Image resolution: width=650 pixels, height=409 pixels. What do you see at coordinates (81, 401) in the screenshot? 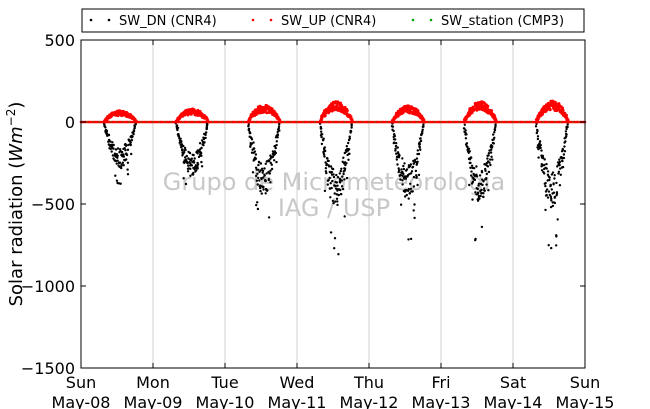
I see `x-tick-date: May-08` at bounding box center [81, 401].